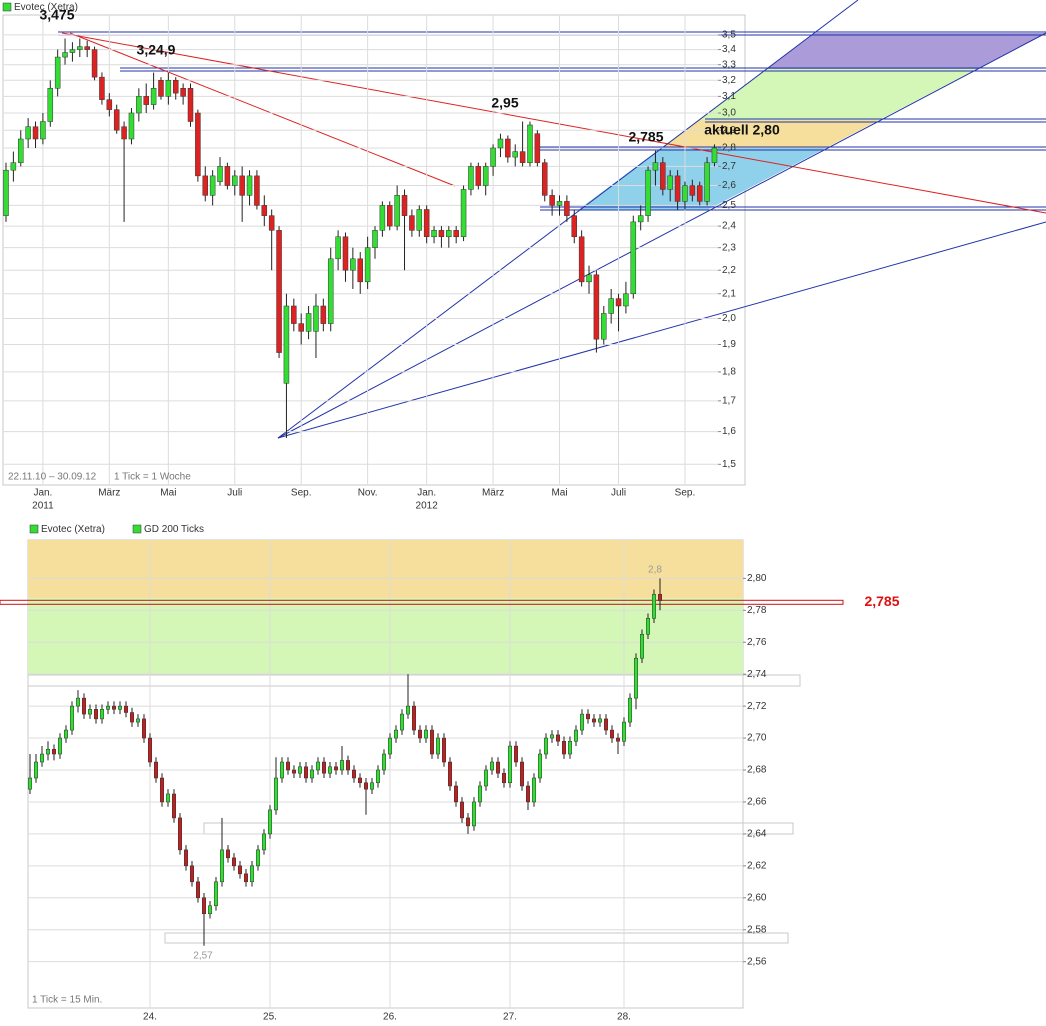  I want to click on x-tick-label: 25., so click(270, 1017).